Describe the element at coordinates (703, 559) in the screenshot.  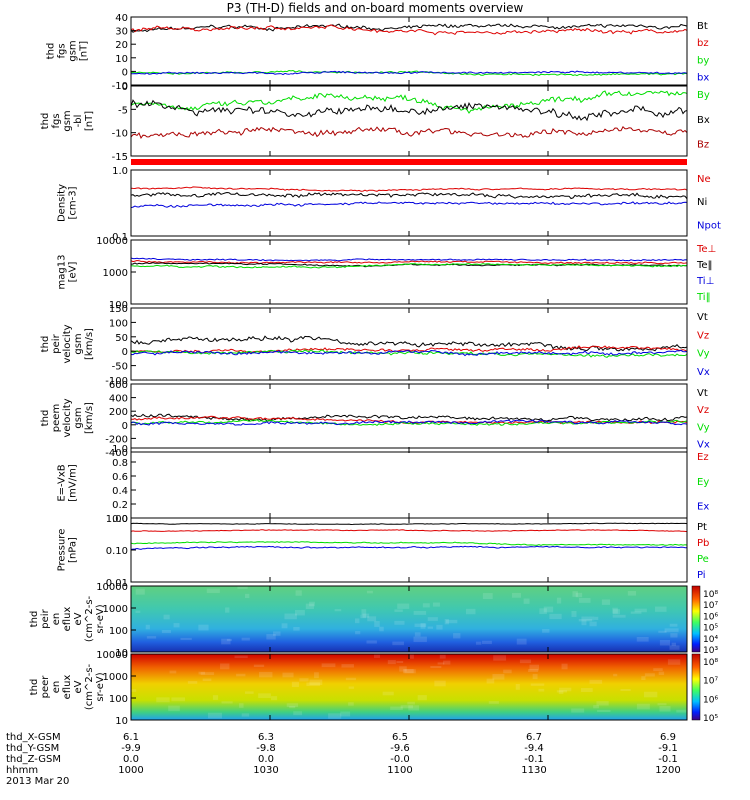
I see `legend-Pe: Pe` at that location.